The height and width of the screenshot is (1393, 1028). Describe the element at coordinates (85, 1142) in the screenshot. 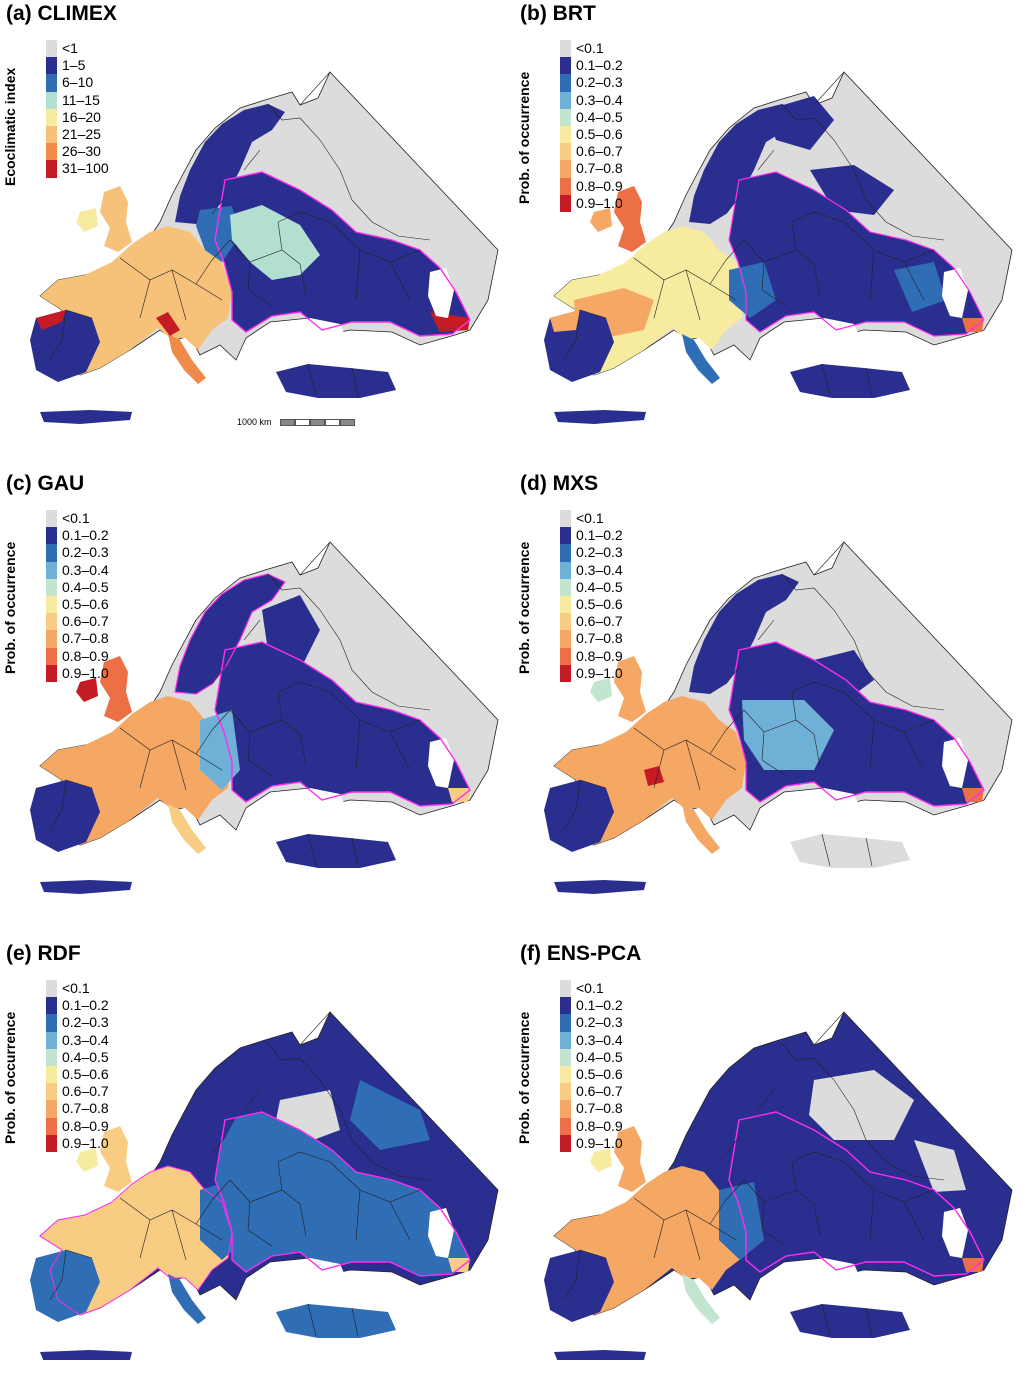

I see `legend-label: 0.9–1.0` at that location.